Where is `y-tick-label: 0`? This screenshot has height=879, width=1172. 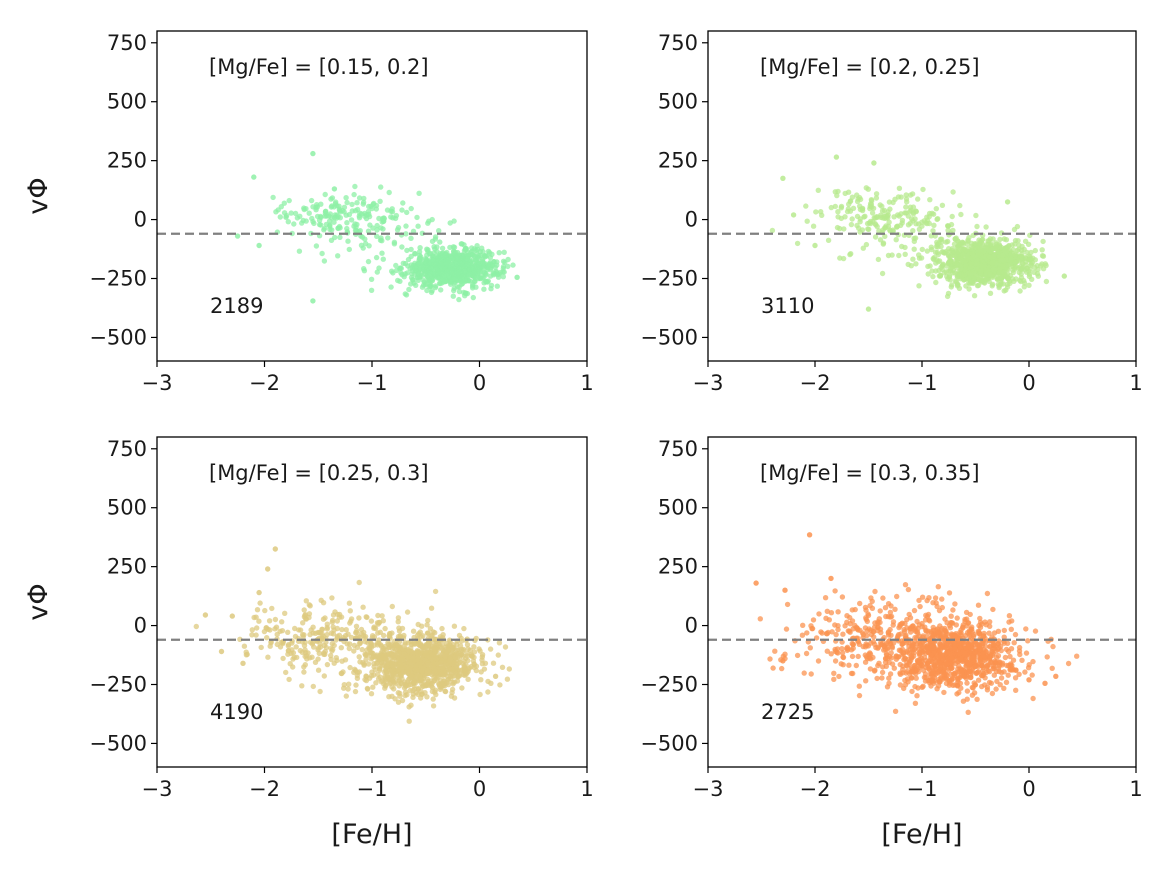
y-tick-label: 0 is located at coordinates (140, 220).